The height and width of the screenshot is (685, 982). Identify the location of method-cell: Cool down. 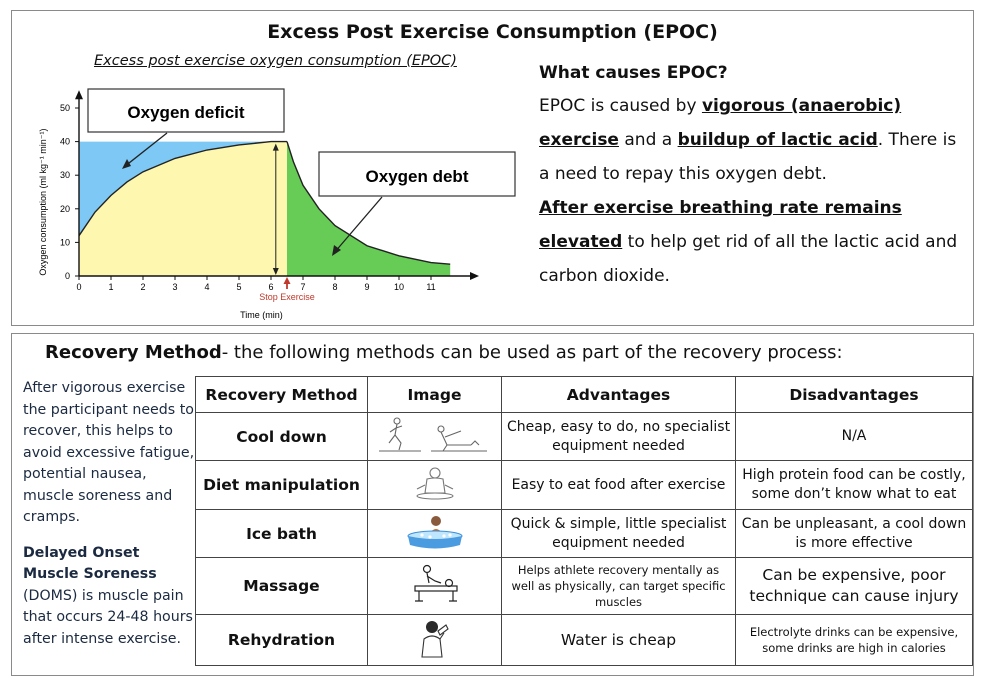
(281, 436).